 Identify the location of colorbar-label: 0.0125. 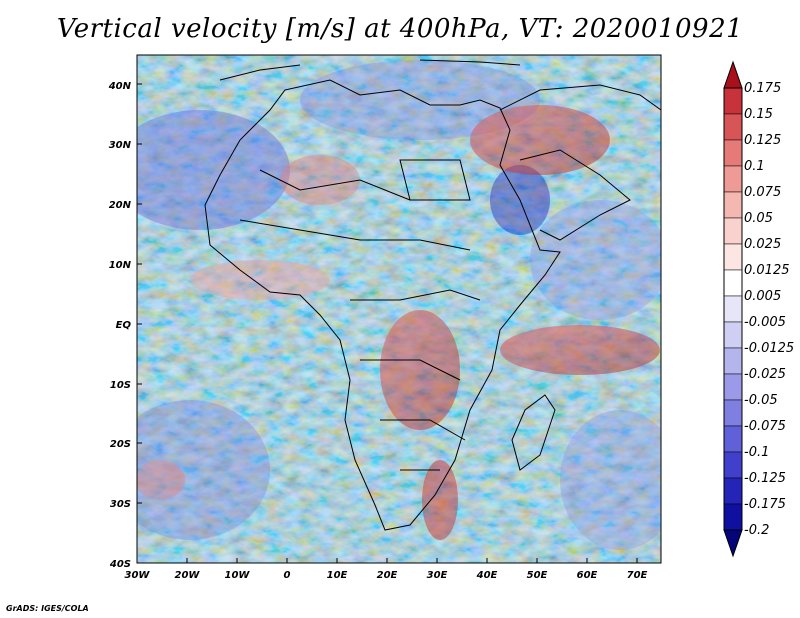
(767, 270).